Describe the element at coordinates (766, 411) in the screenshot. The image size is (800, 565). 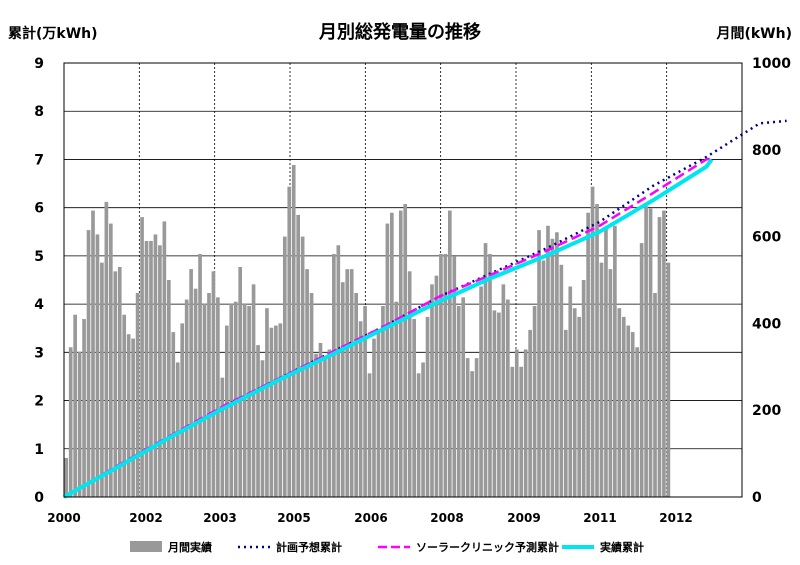
I see `right-tick-label: 200` at that location.